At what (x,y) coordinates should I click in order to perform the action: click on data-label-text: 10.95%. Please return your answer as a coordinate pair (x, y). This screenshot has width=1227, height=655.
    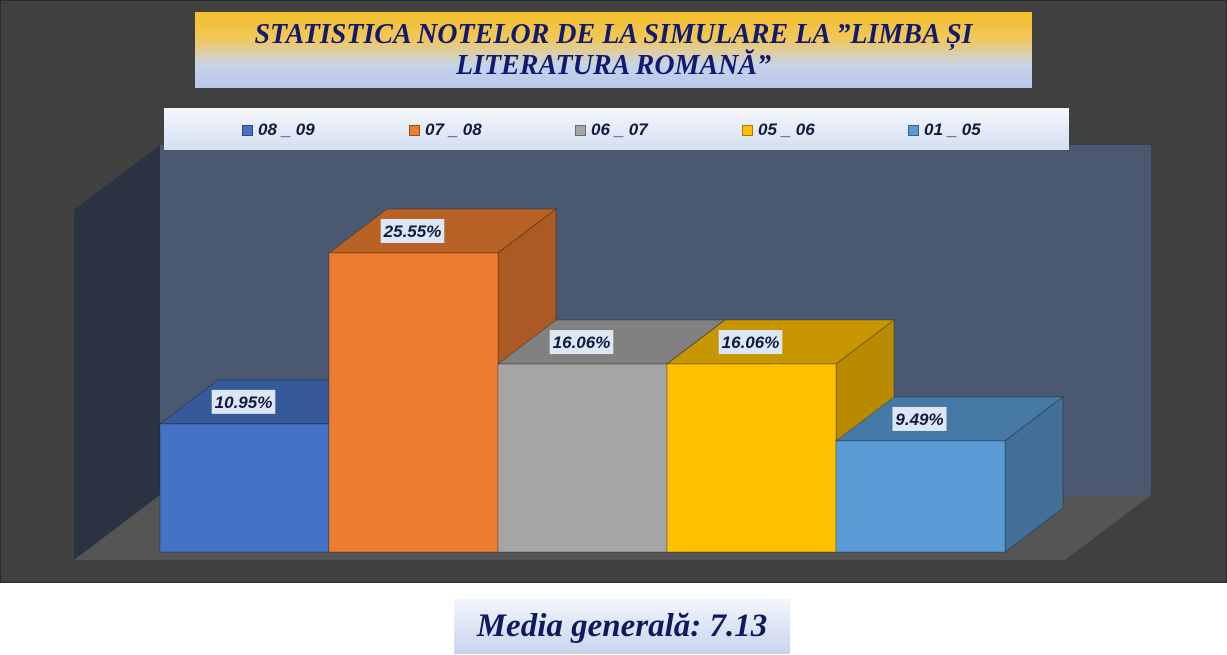
    Looking at the image, I should click on (244, 402).